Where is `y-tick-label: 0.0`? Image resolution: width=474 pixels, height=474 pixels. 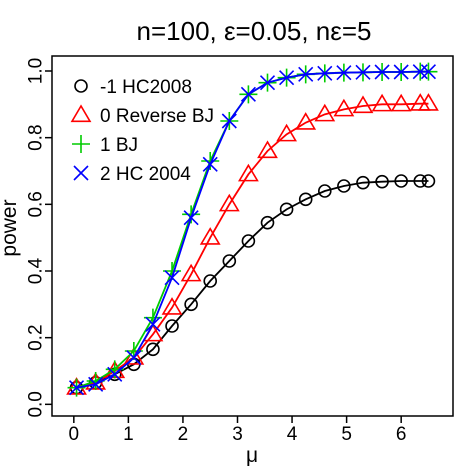 y-tick-label: 0.0 is located at coordinates (36, 404).